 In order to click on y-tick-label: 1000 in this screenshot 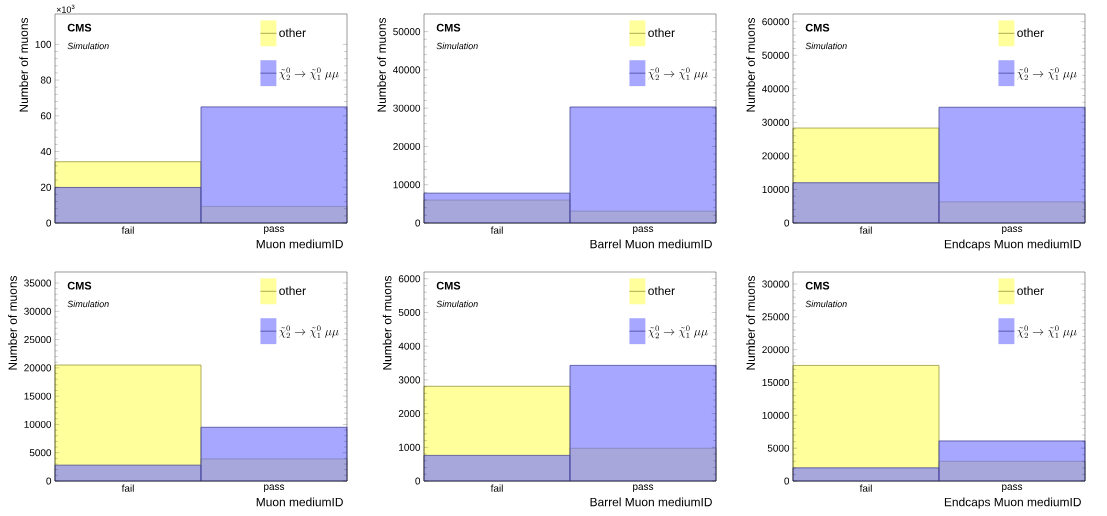, I will do `click(410, 447)`.